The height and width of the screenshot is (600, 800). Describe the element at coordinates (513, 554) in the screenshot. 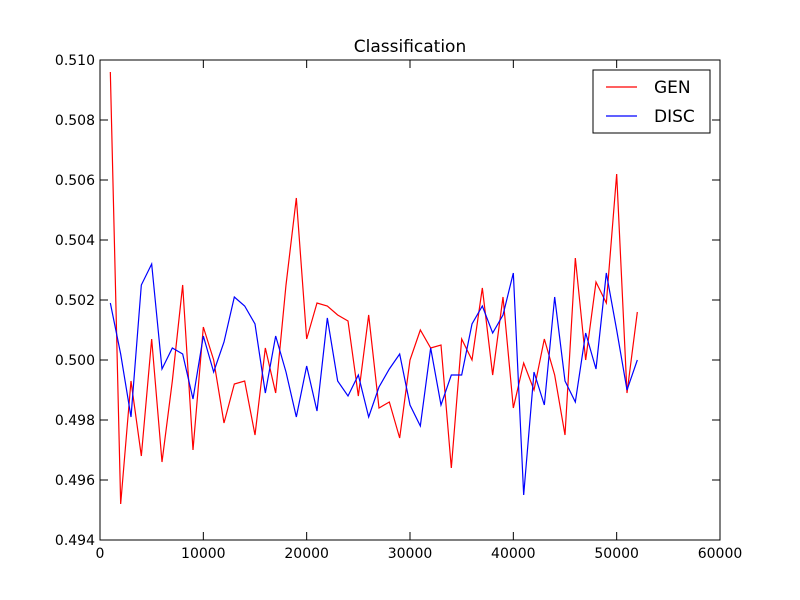

I see `x-tick-label: 40000` at that location.